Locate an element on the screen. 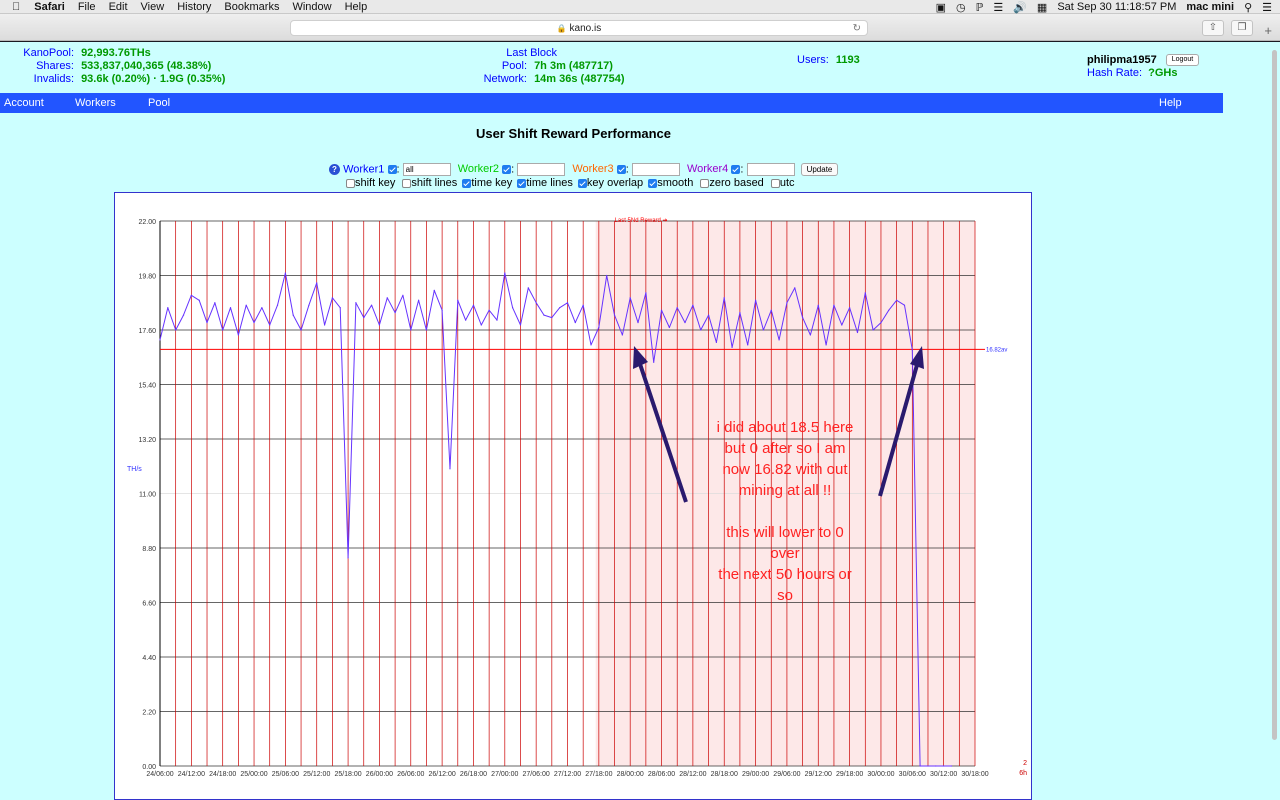  menu-edit: Edit is located at coordinates (114, 6).